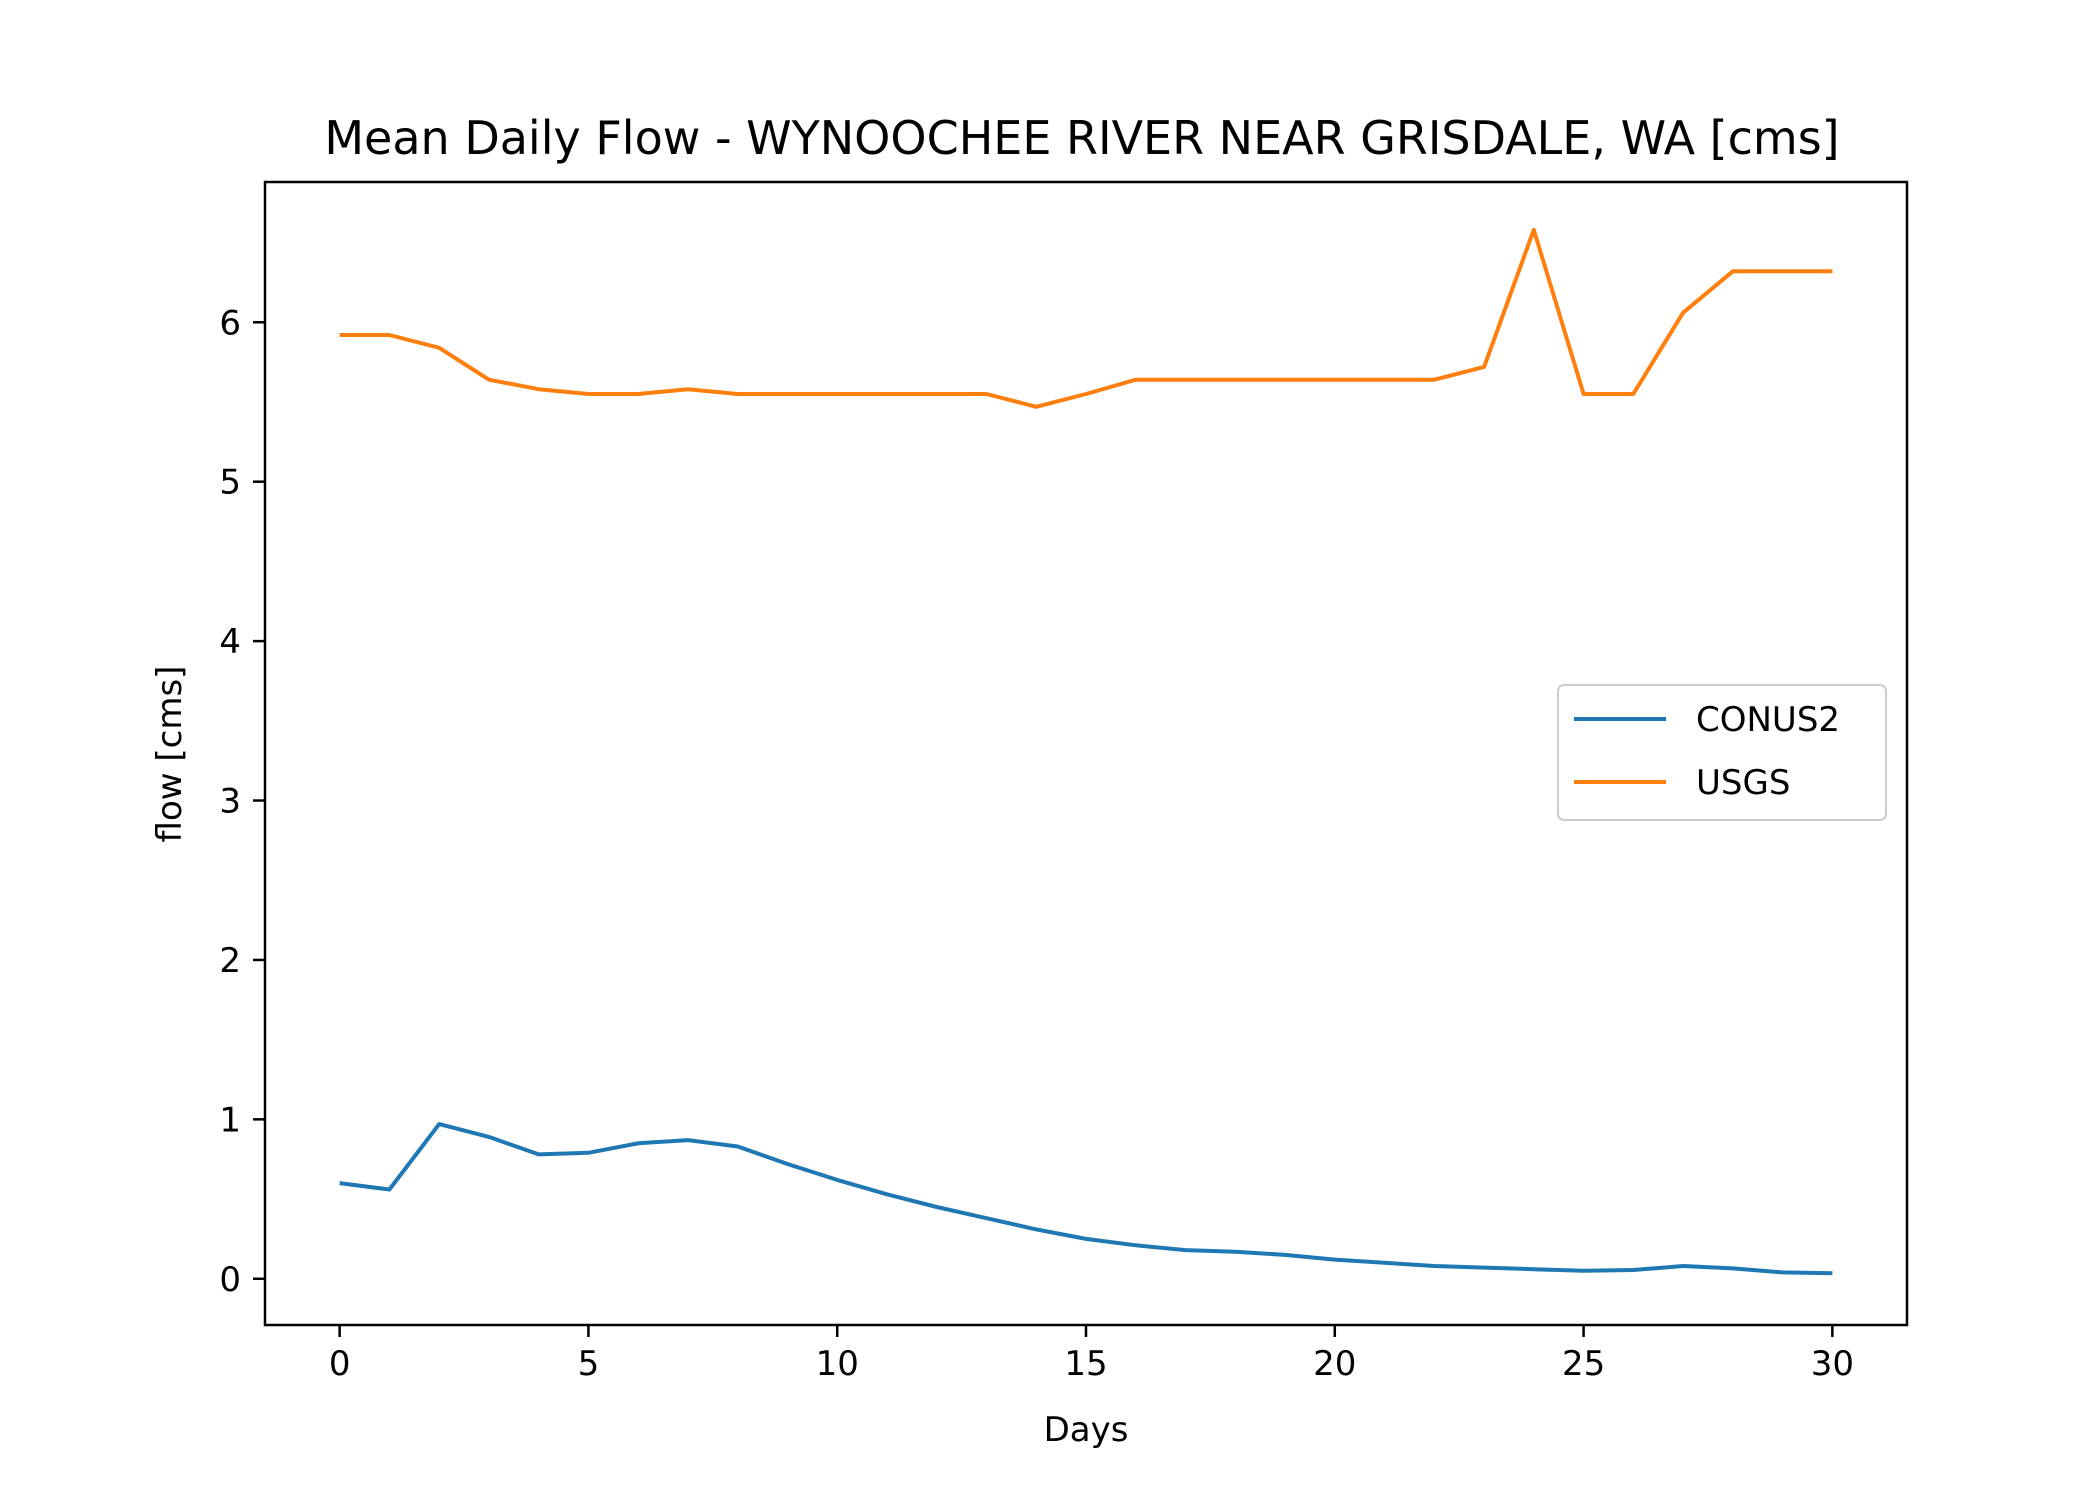  What do you see at coordinates (837, 1364) in the screenshot?
I see `x-tick-label: 10` at bounding box center [837, 1364].